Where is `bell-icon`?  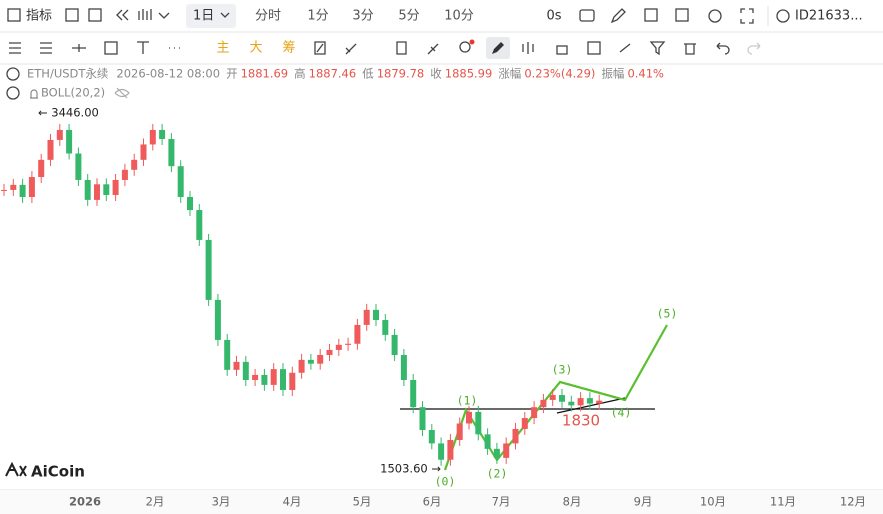 bell-icon is located at coordinates (34, 94).